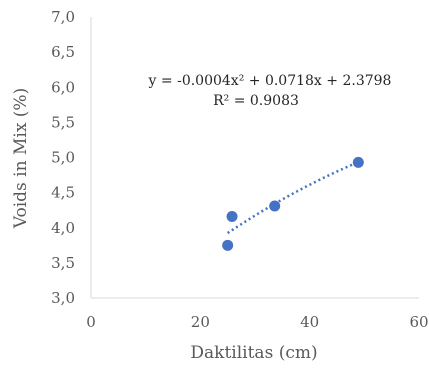 The width and height of the screenshot is (429, 368). What do you see at coordinates (292, 197) in the screenshot?
I see `trendline` at bounding box center [292, 197].